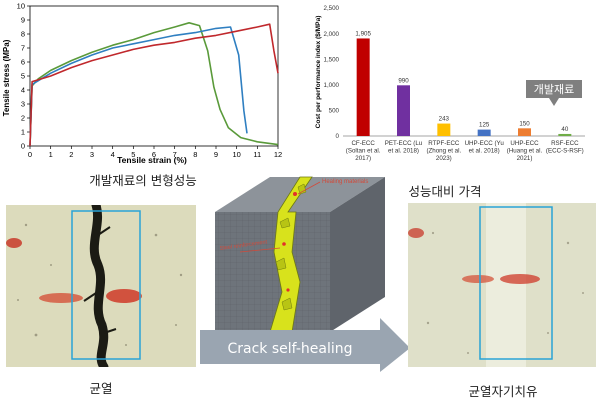 The width and height of the screenshot is (600, 400). I want to click on x-tick-label: 8, so click(195, 154).